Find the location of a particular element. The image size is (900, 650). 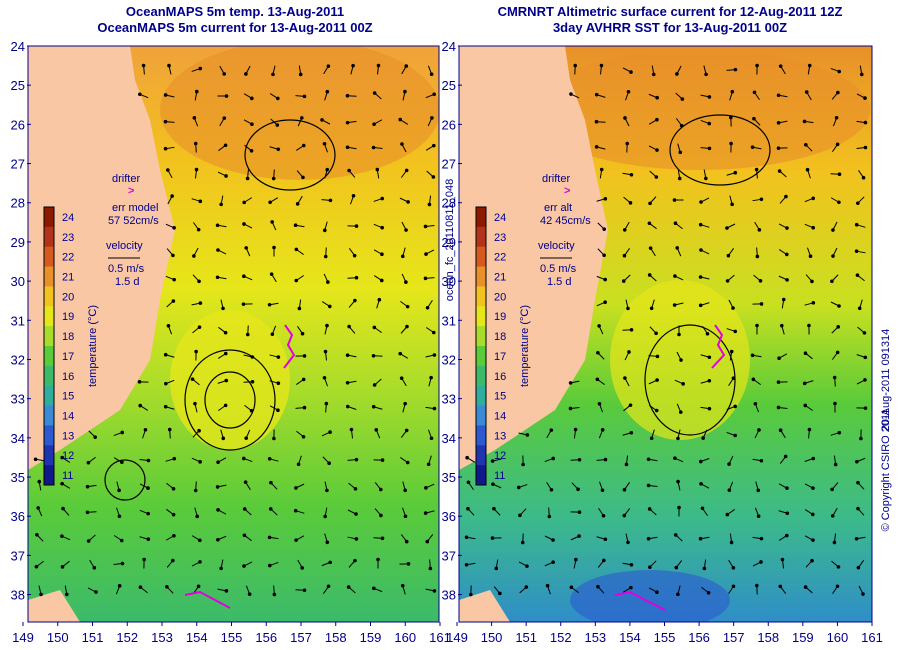

x-tick-label: 161 is located at coordinates (440, 637).